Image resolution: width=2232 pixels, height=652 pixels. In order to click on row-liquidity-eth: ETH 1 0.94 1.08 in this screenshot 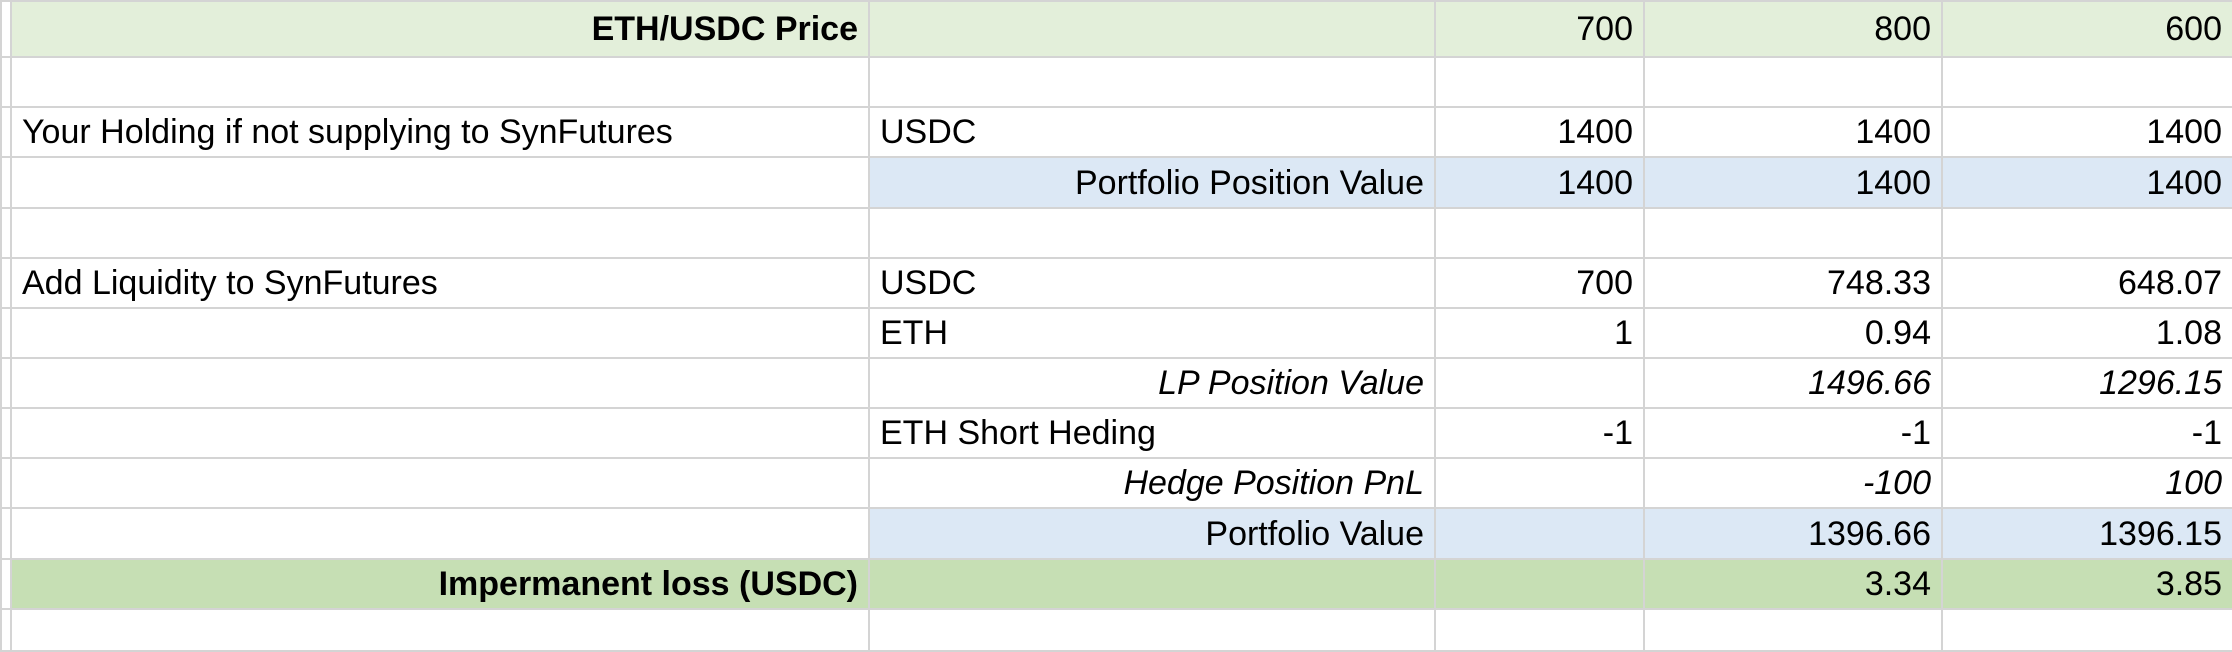, I will do `click(1116, 333)`.